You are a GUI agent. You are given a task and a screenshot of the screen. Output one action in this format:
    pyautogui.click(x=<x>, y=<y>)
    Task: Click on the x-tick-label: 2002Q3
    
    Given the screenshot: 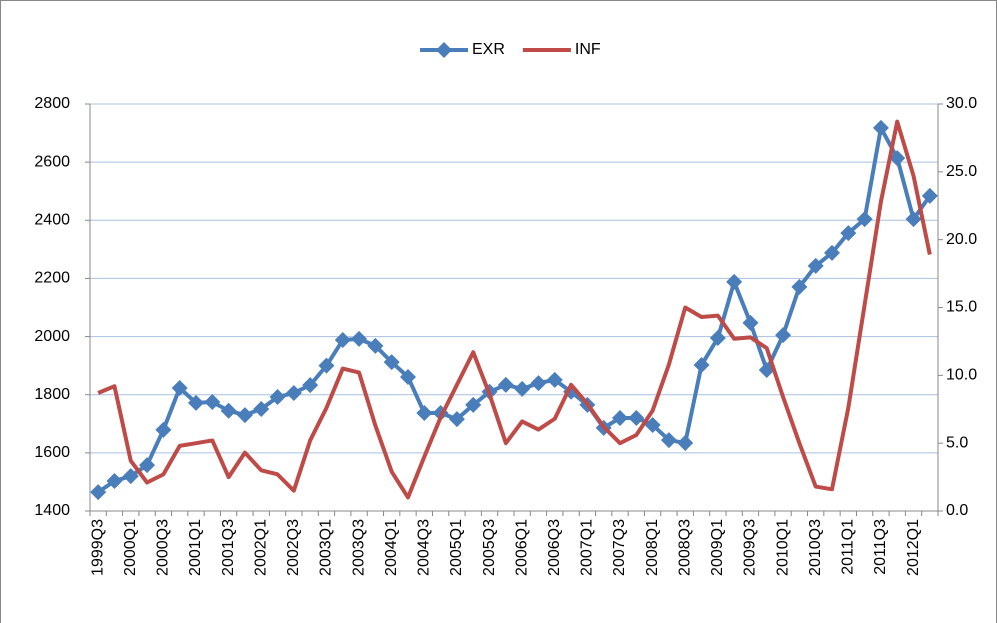 What is the action you would take?
    pyautogui.click(x=293, y=547)
    